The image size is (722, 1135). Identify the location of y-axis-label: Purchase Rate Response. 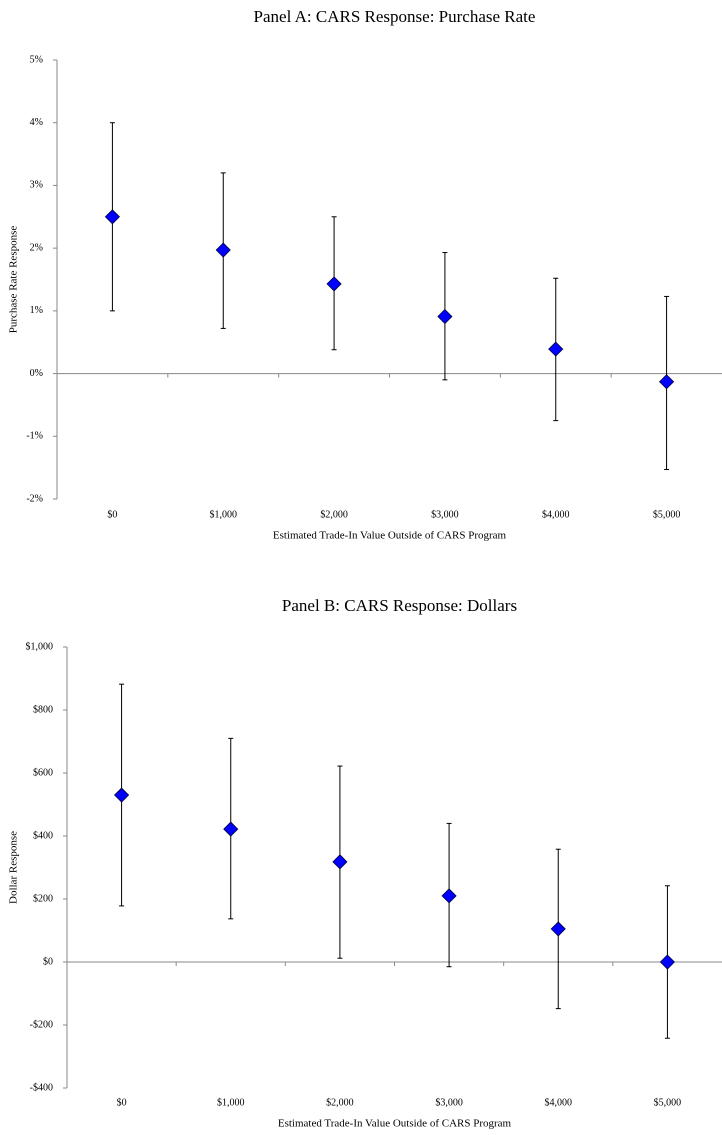
(14, 280).